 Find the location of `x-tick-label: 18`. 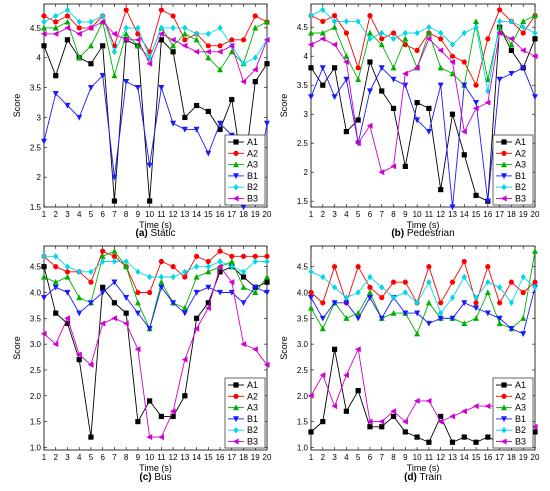

x-tick-label: 18 is located at coordinates (243, 214).